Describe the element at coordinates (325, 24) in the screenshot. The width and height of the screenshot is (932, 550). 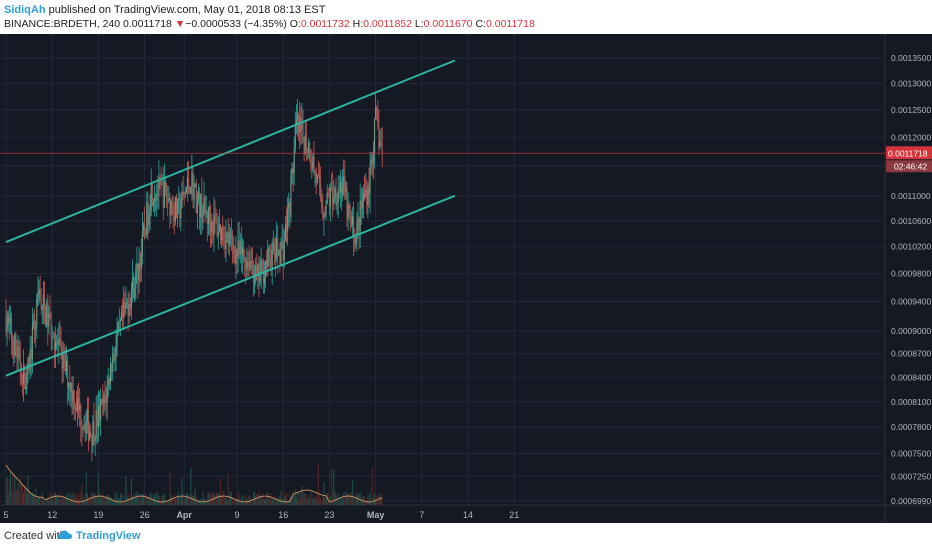
I see `open-value: 0.0011732` at that location.